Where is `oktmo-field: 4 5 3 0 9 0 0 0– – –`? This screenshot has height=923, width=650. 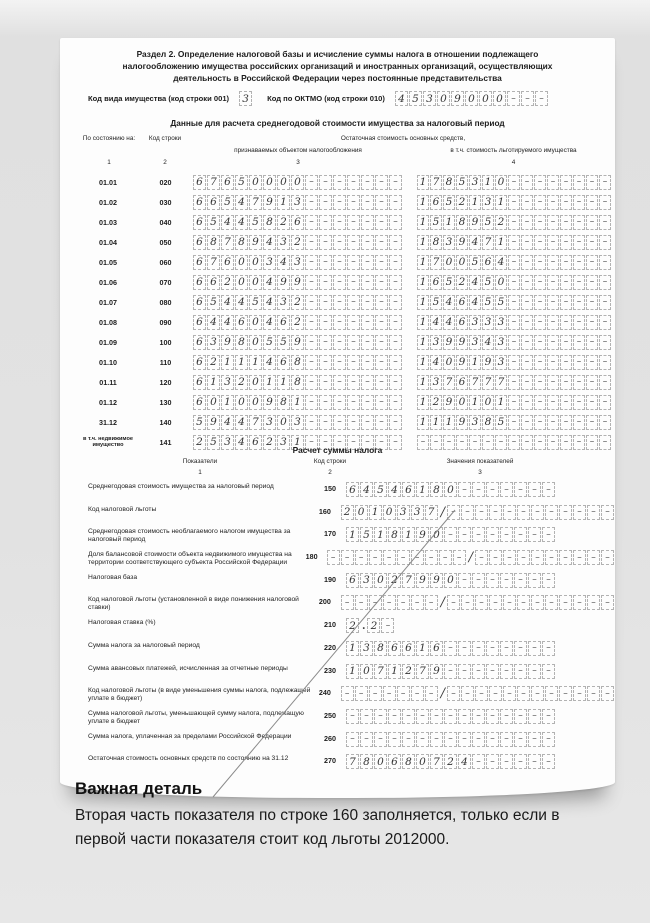
oktmo-field: 4 5 3 0 9 0 0 0– – – is located at coordinates (471, 98).